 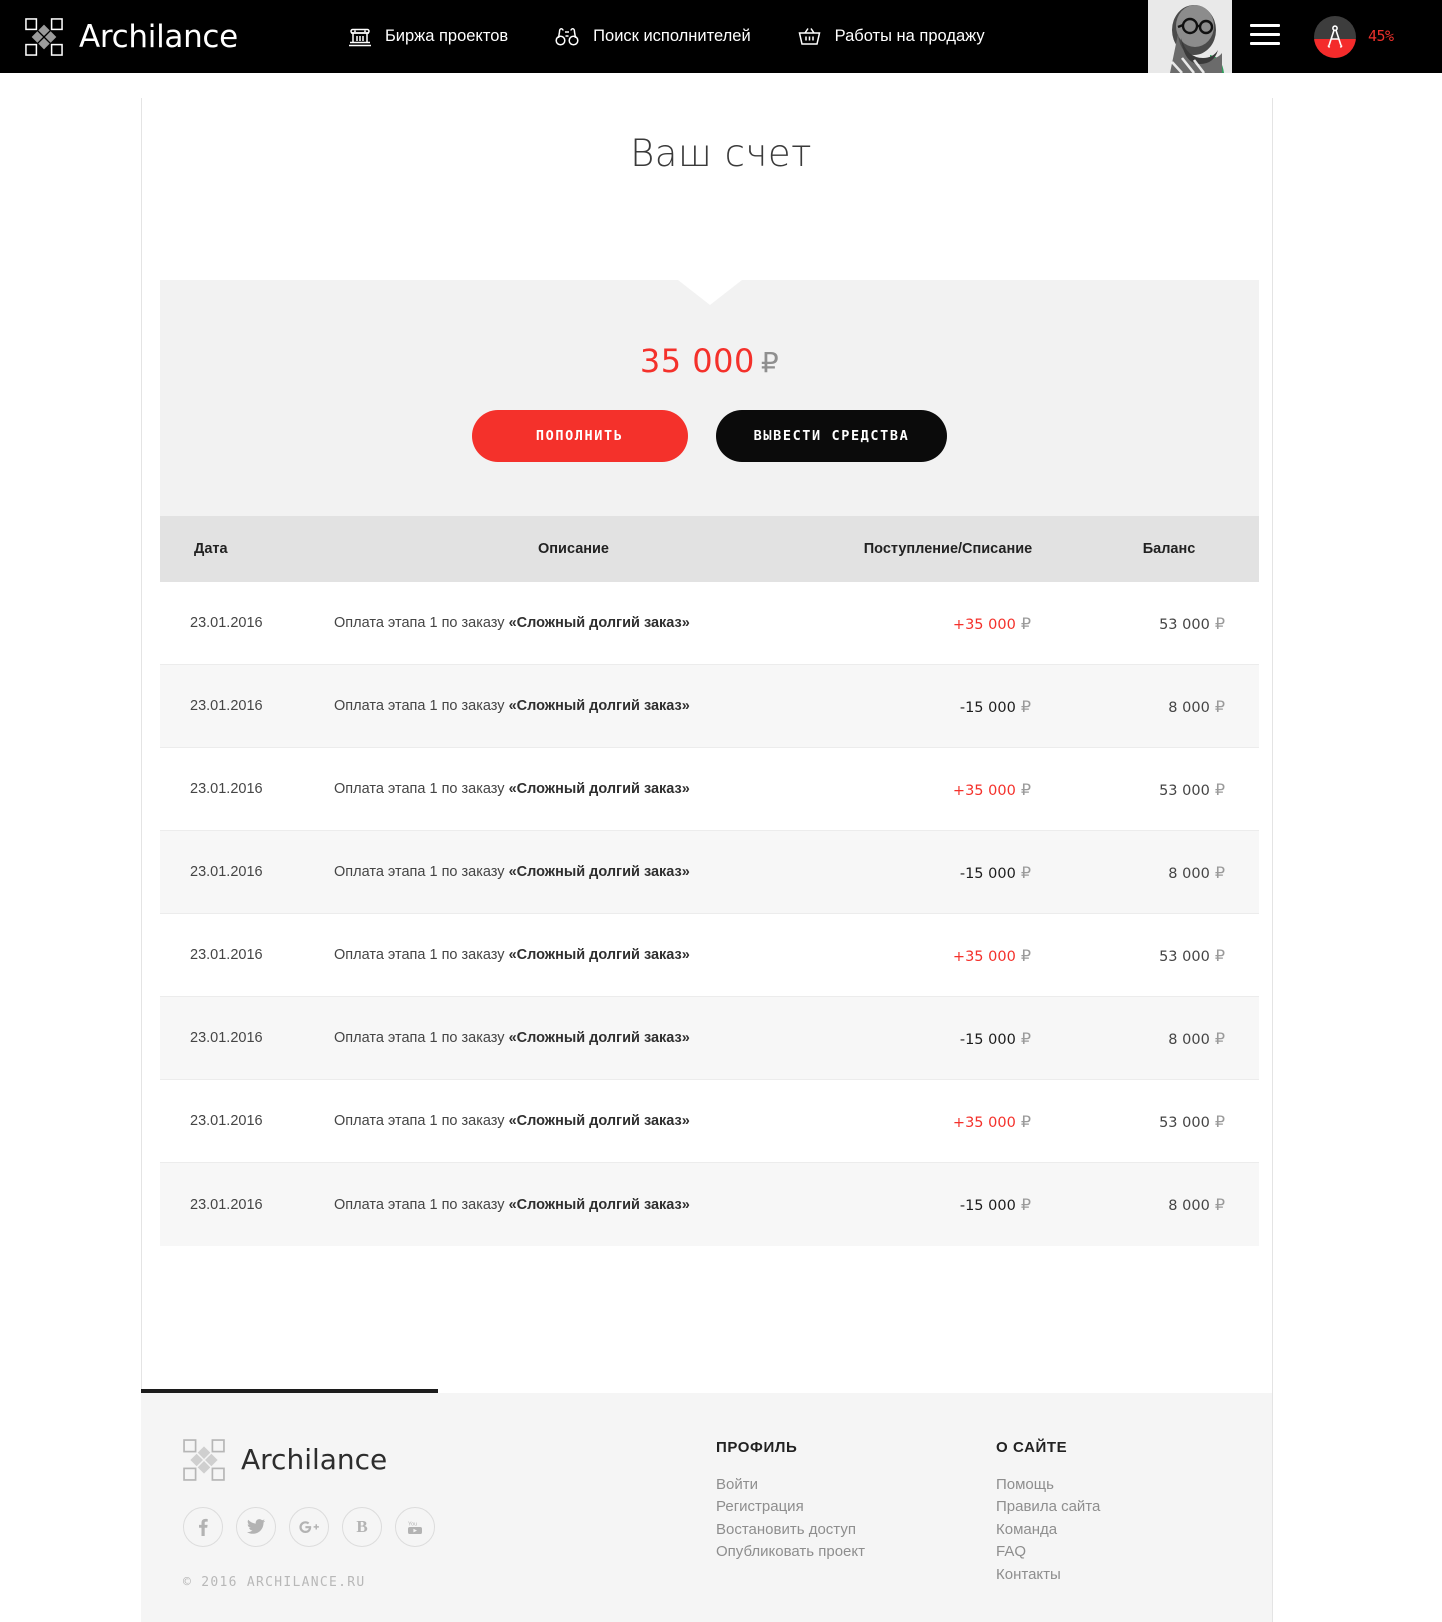 I want to click on footer-link-team: Команда, so click(x=1027, y=1529).